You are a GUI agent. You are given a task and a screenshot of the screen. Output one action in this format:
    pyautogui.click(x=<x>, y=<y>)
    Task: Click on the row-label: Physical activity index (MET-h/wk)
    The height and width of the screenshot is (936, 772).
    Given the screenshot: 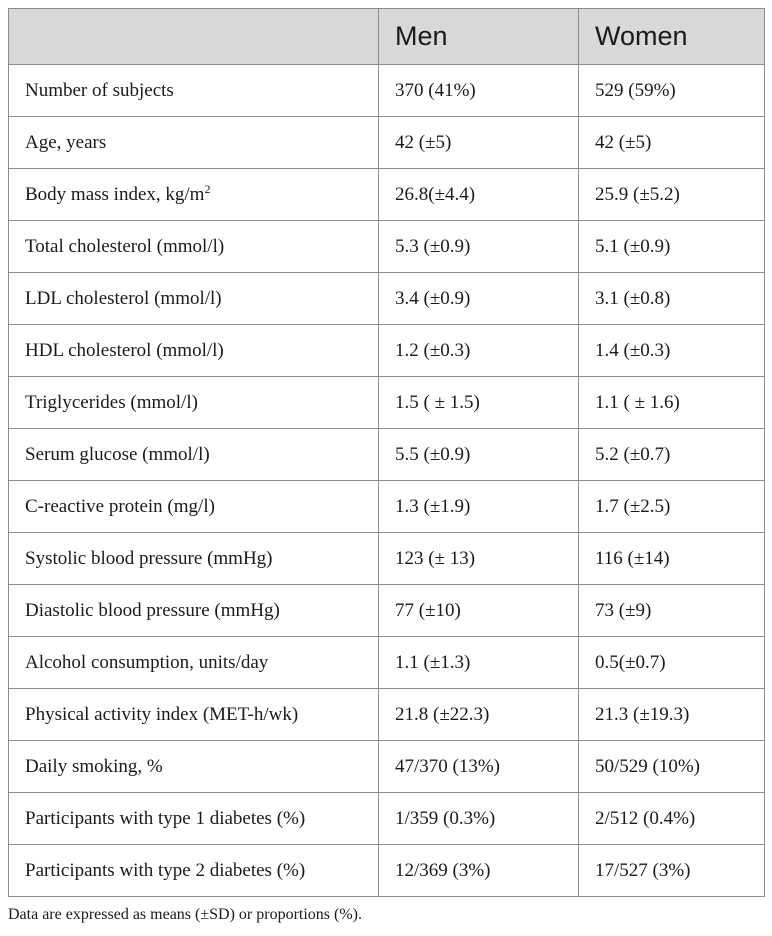 What is the action you would take?
    pyautogui.click(x=162, y=714)
    